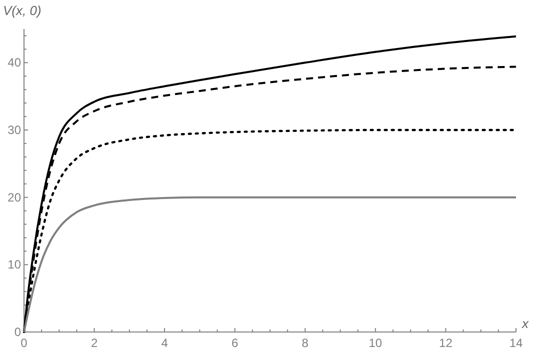 The height and width of the screenshot is (355, 540). I want to click on x-tick-label: 6, so click(235, 343).